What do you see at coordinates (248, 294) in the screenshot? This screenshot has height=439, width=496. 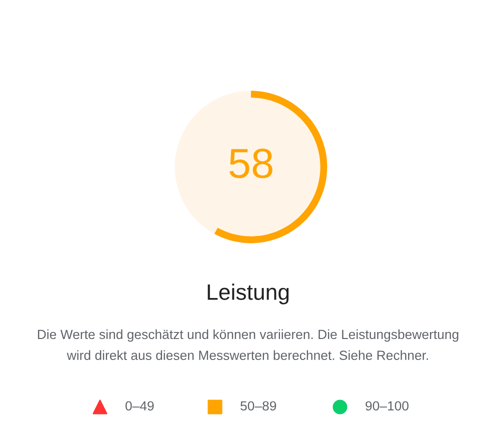 I see `text: Leistung` at bounding box center [248, 294].